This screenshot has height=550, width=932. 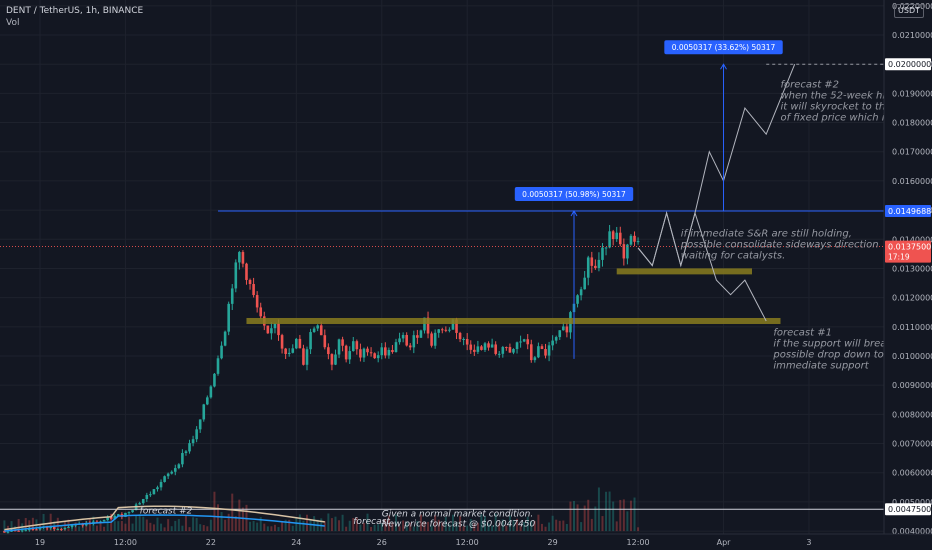 I want to click on y-tick-label: 0.0210000, so click(x=912, y=35).